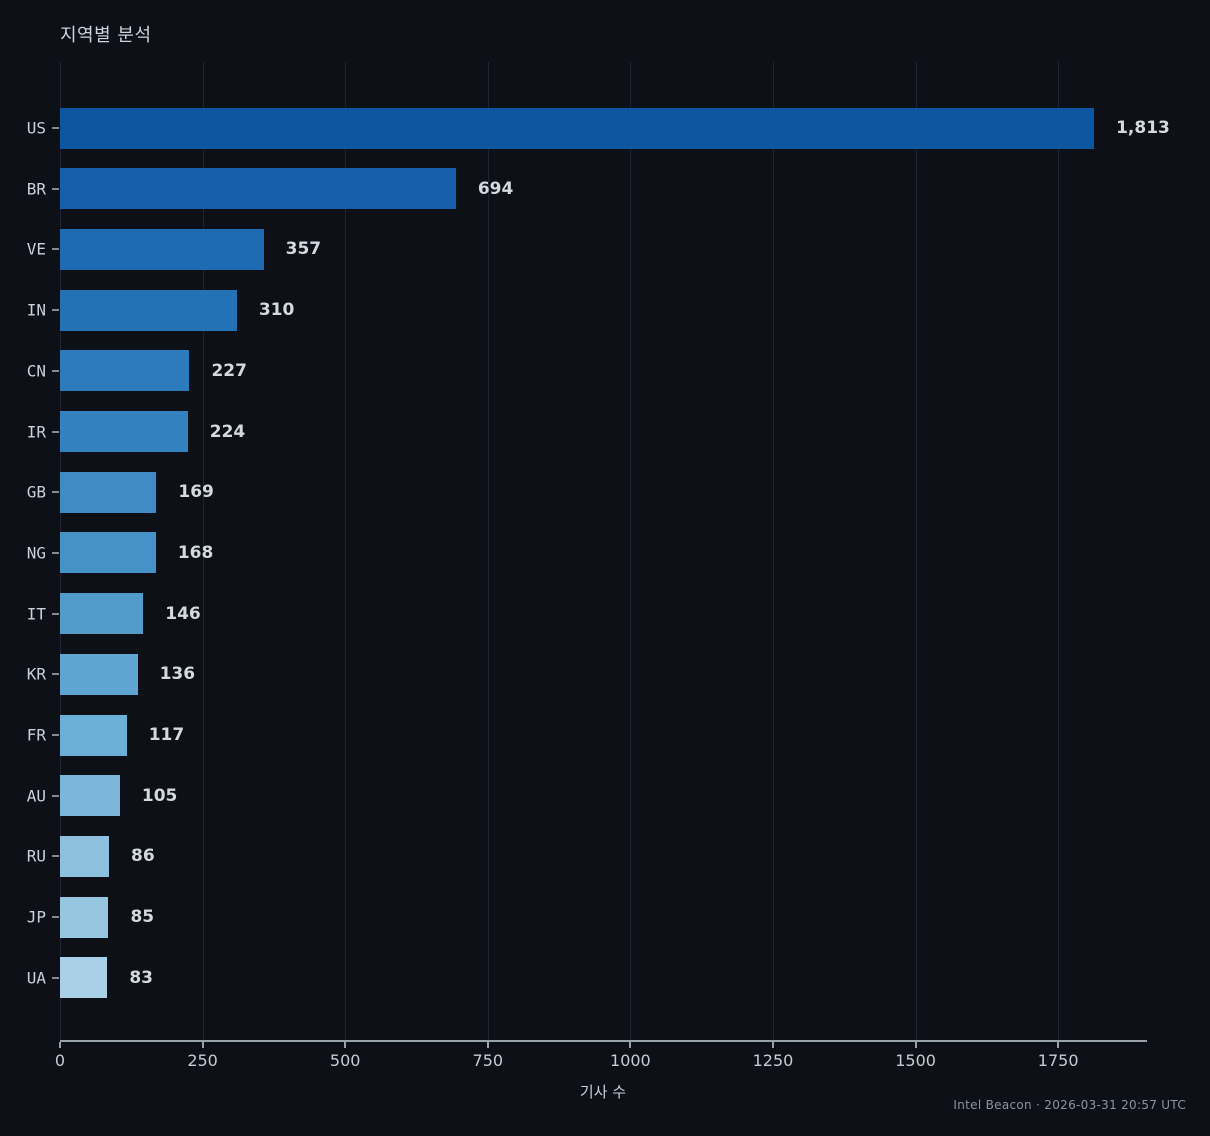  Describe the element at coordinates (55, 128) in the screenshot. I see `y-tick-us` at that location.